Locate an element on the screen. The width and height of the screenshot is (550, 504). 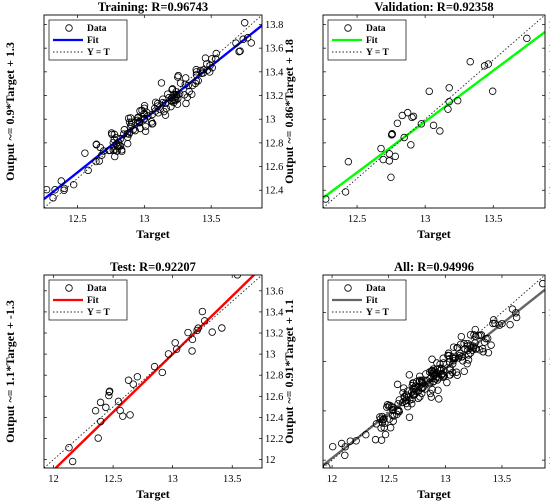
y-tick-label: 13.2 is located at coordinates (274, 334).